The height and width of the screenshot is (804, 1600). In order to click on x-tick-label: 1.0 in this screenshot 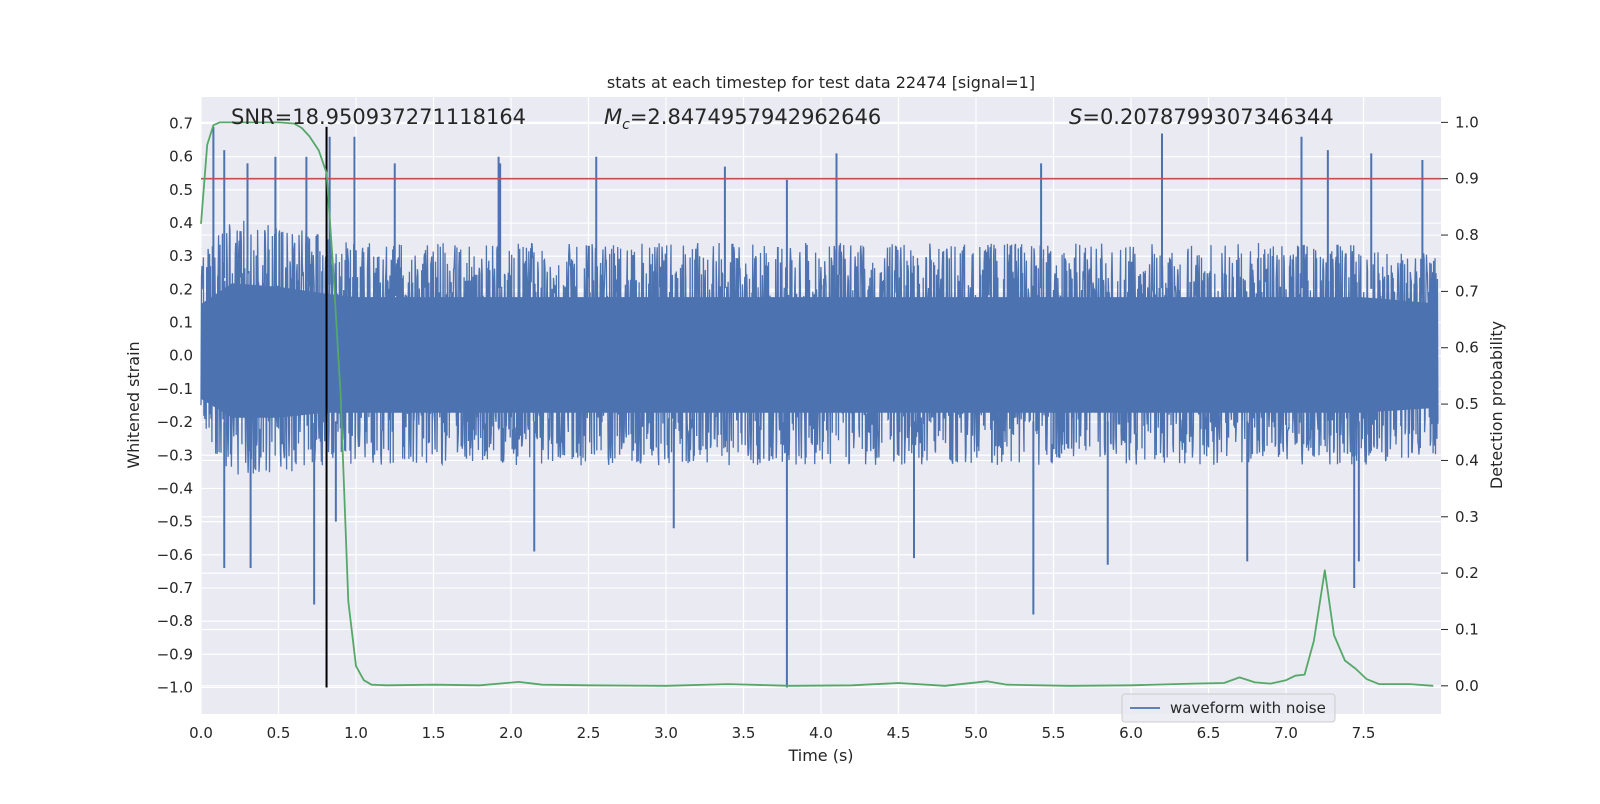, I will do `click(356, 733)`.